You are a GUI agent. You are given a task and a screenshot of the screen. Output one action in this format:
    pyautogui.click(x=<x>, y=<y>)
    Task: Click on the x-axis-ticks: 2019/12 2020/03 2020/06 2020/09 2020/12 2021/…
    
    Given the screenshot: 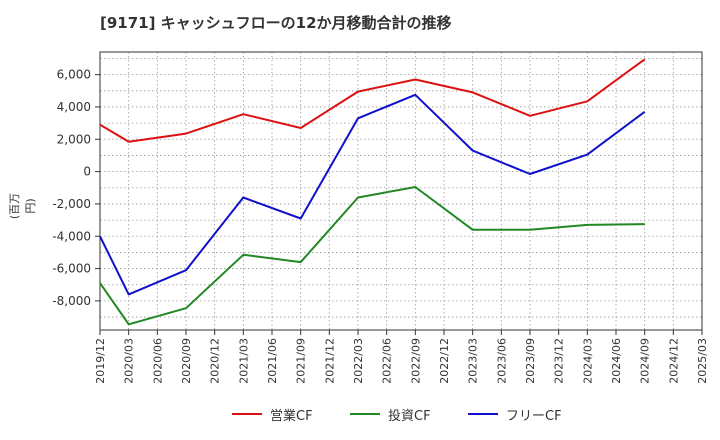 What is the action you would take?
    pyautogui.click(x=401, y=357)
    